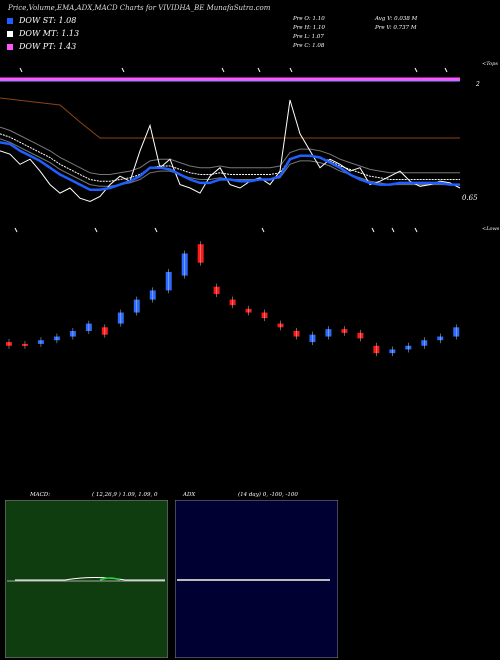  I want to click on macd-bg, so click(86, 579).